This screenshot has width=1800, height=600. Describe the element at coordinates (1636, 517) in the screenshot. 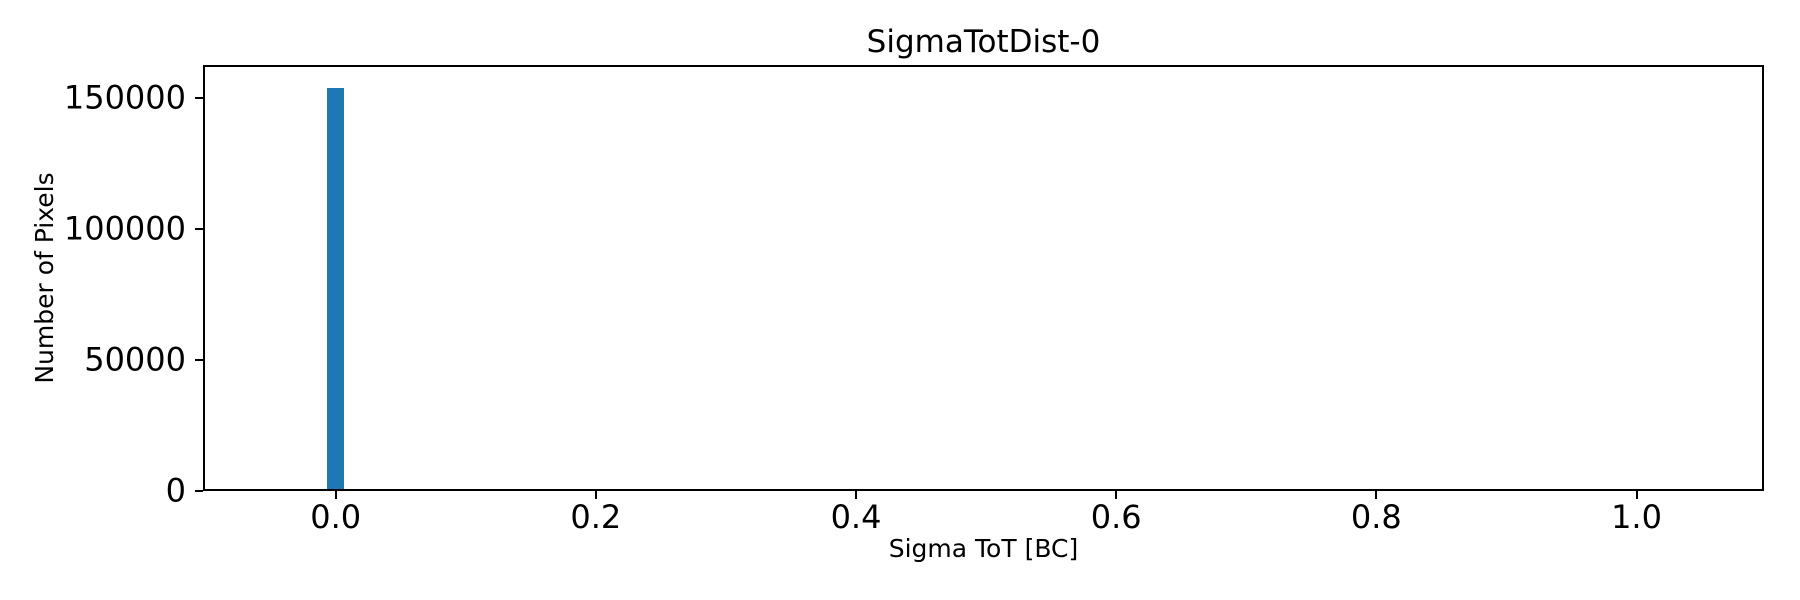

I see `x-tick-label: 1.0` at that location.